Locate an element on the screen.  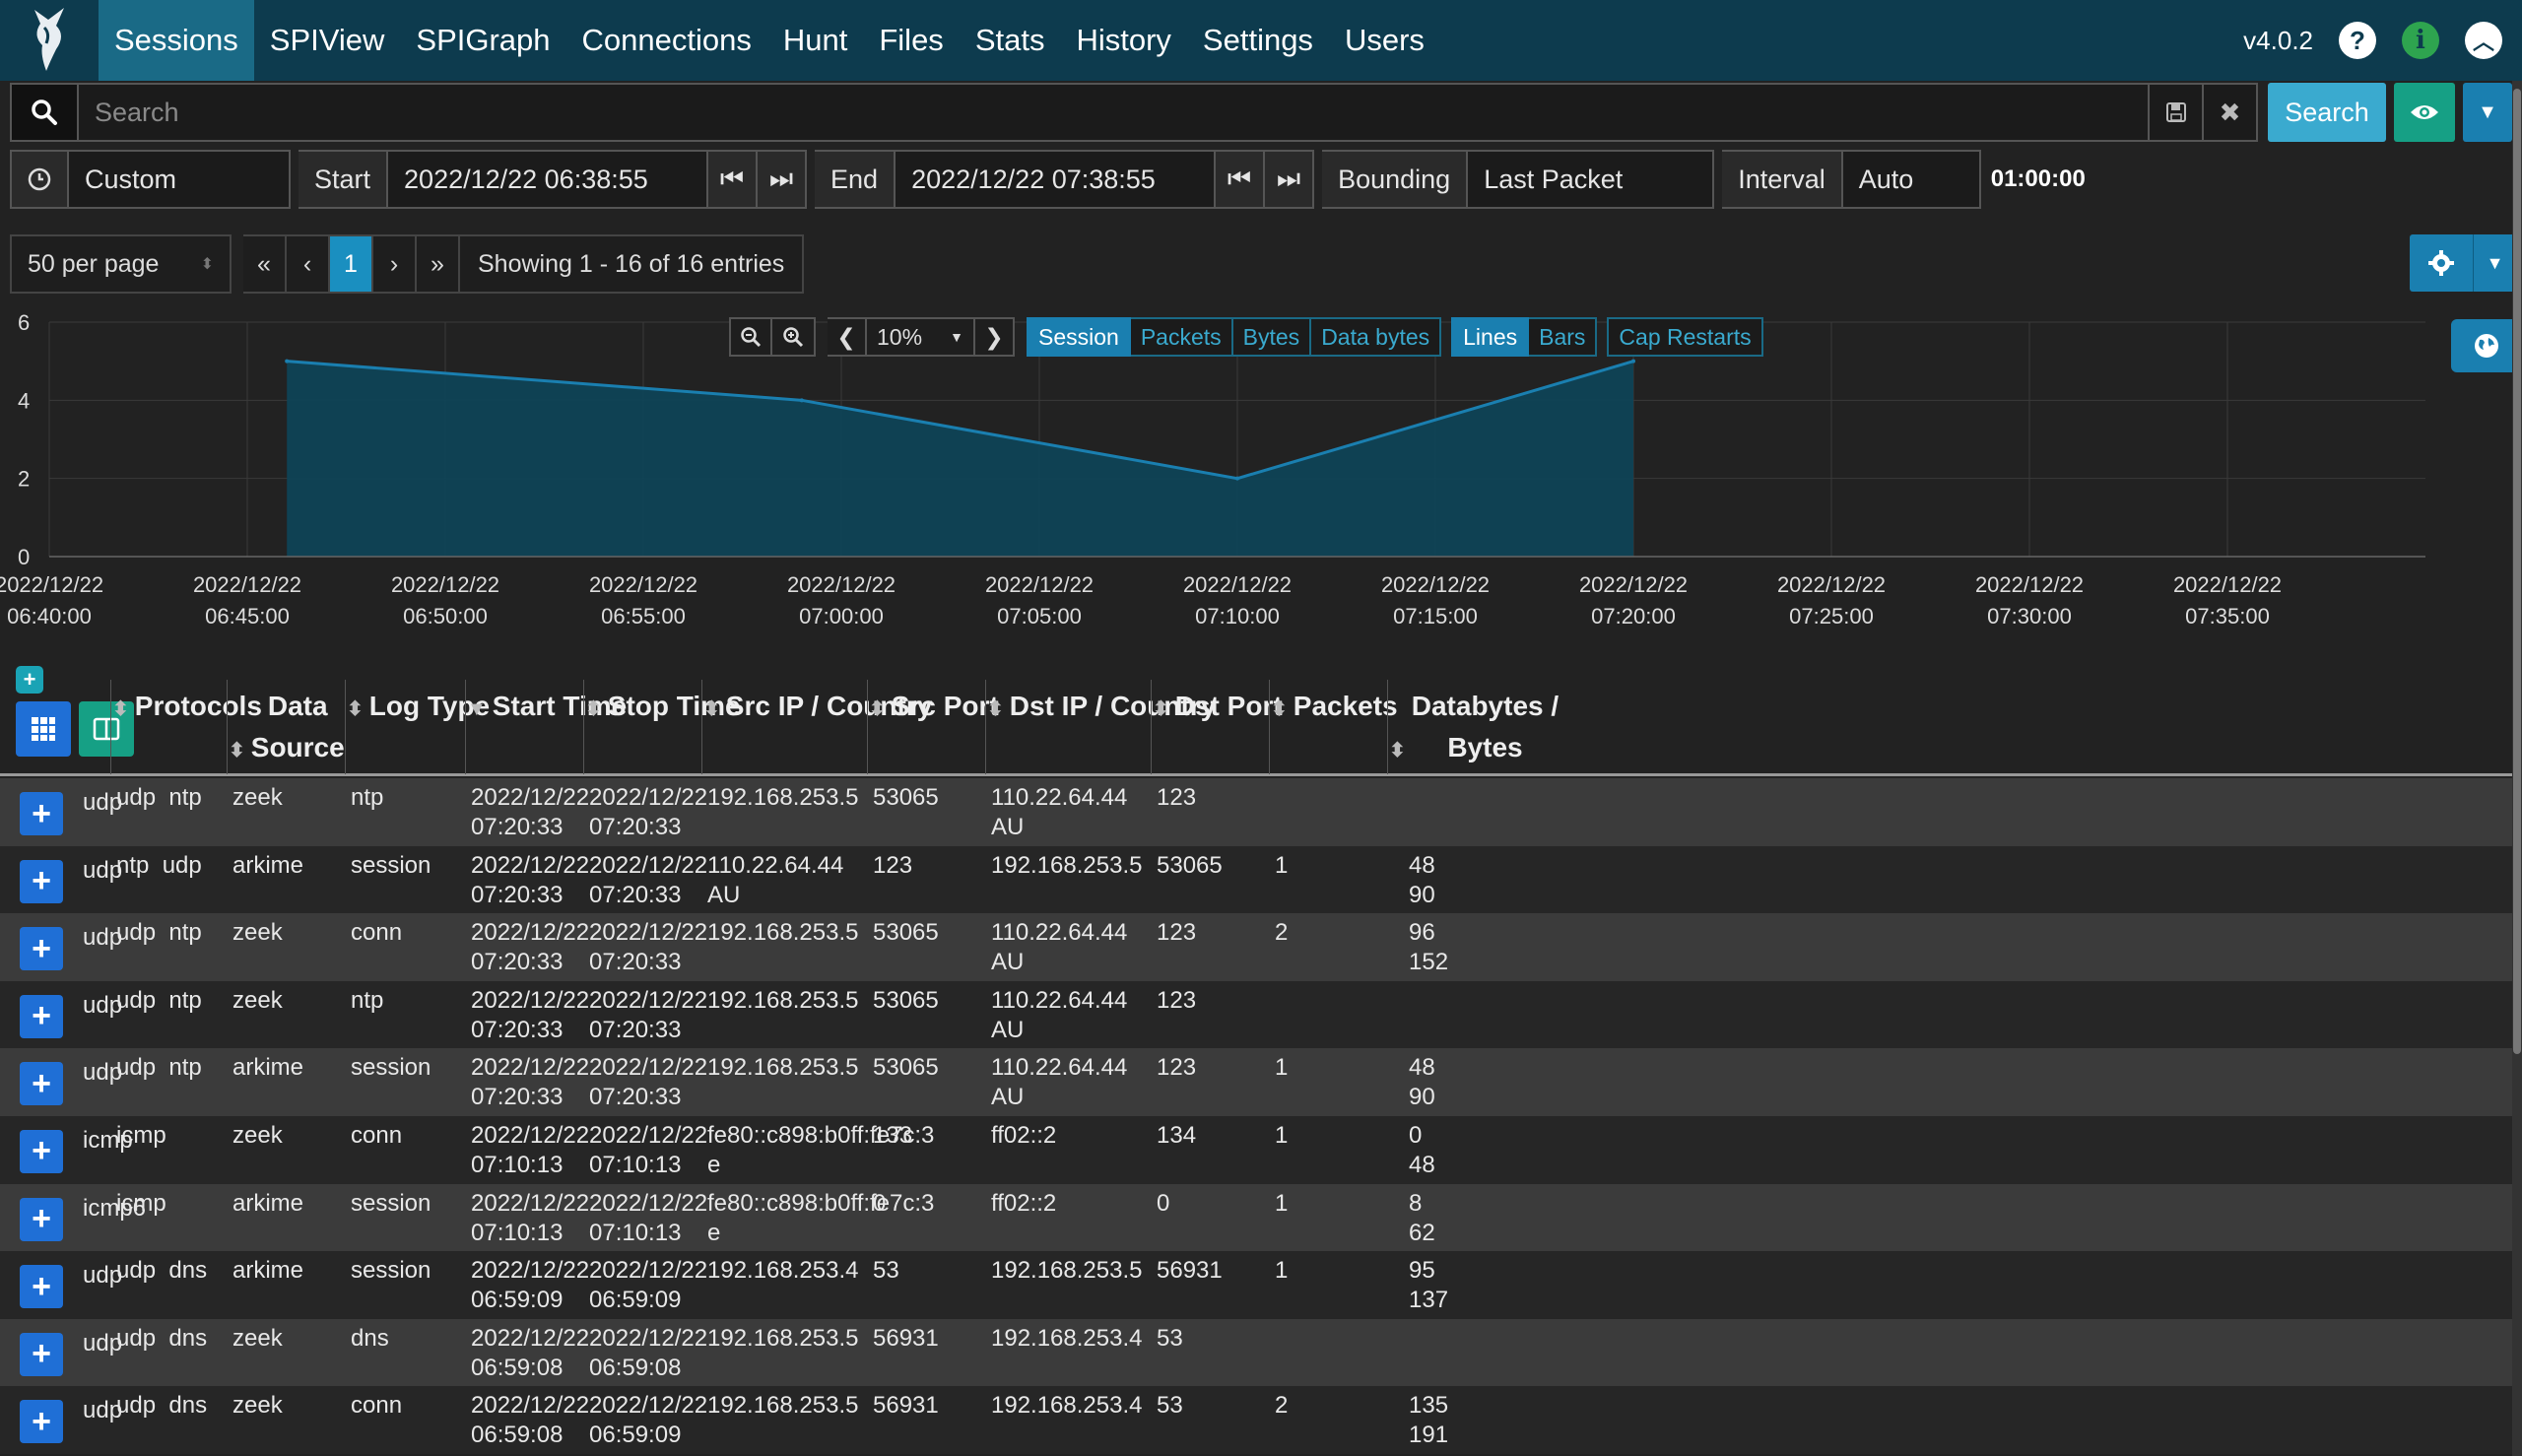
zoom-level-select: 10% ▼ is located at coordinates (921, 337).